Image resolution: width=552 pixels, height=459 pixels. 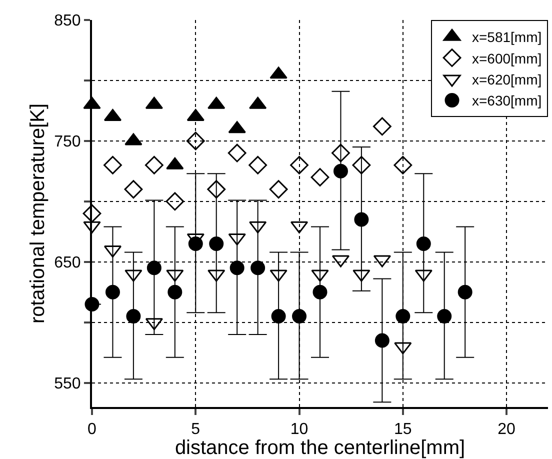 I want to click on y-tick-label: 750, so click(x=67, y=142).